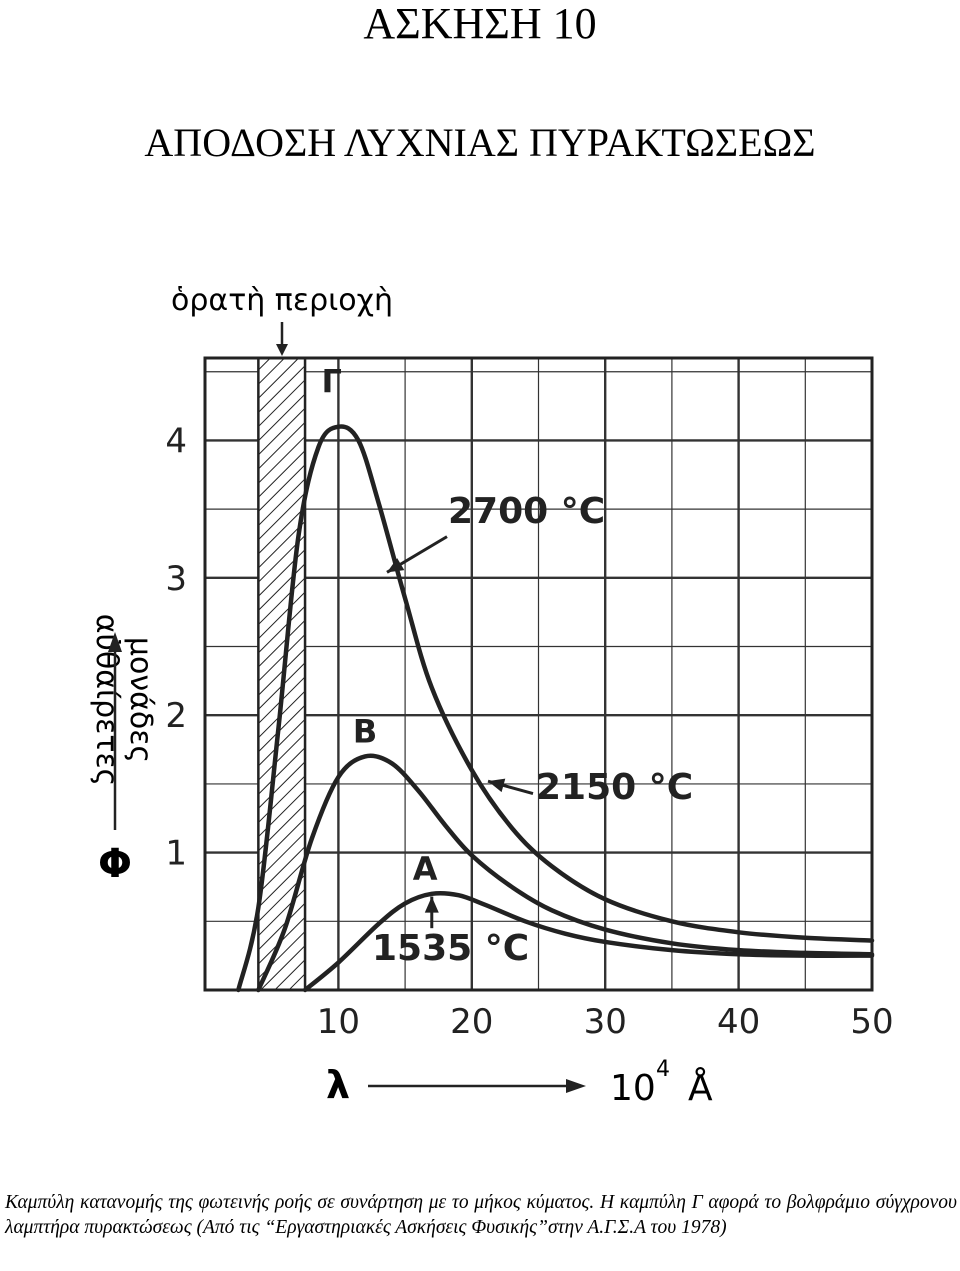  I want to click on x-axis-unit: 10, so click(633, 1088).